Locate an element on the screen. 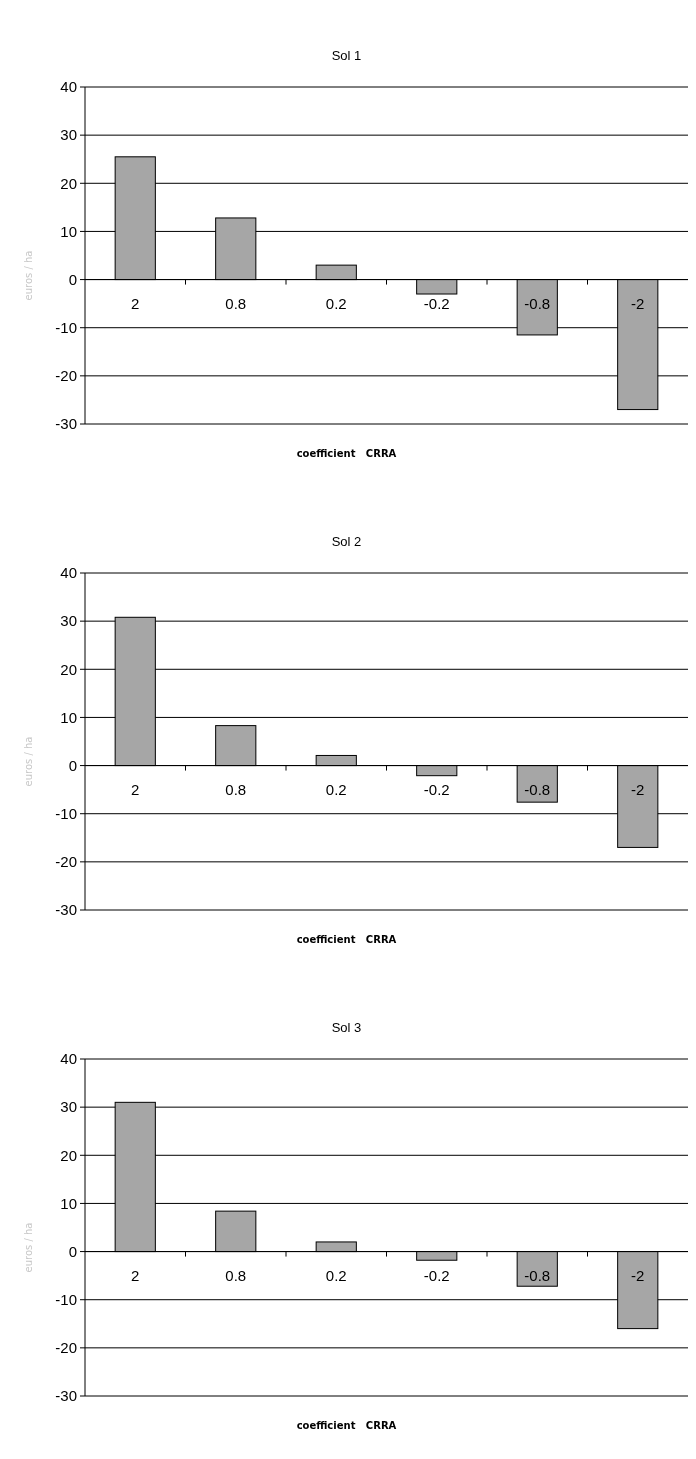 The height and width of the screenshot is (1459, 696). chart-title: Sol 2 is located at coordinates (346, 541).